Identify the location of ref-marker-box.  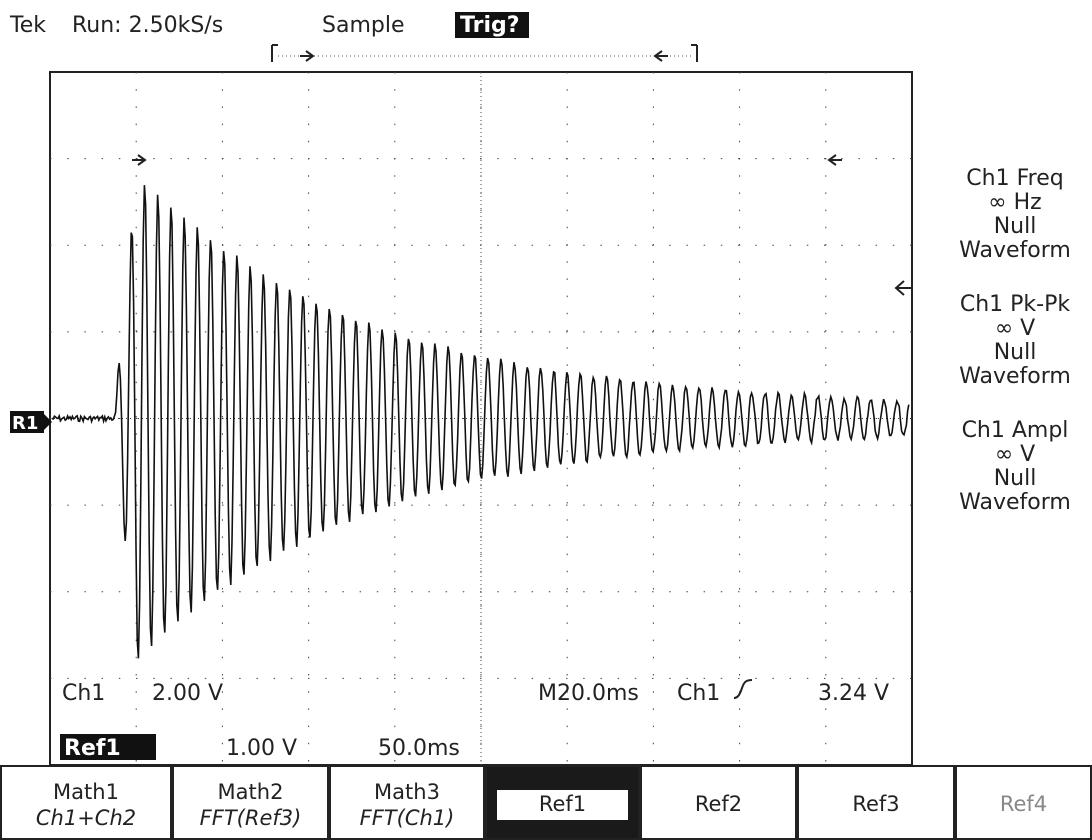
(27, 422).